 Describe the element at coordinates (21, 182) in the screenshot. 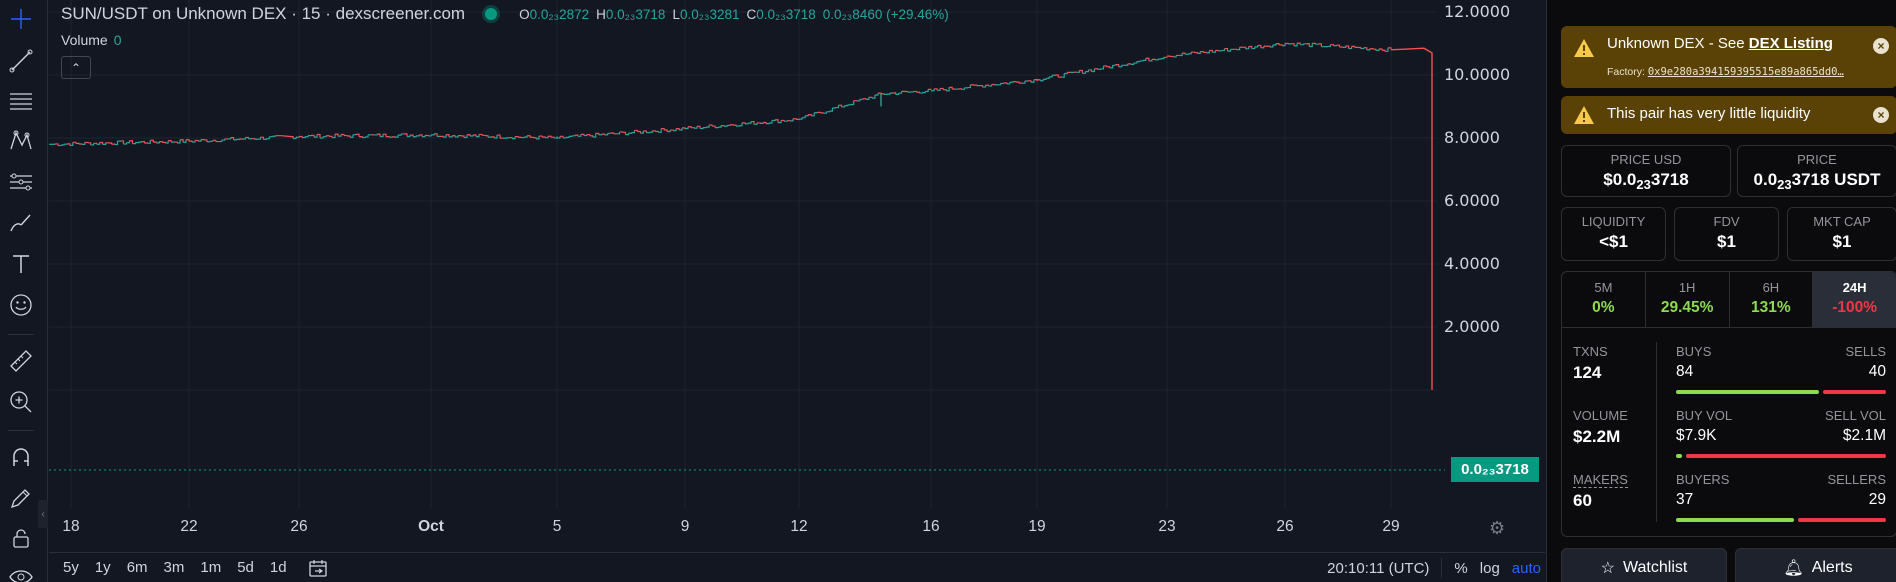

I see `fib-icon` at that location.